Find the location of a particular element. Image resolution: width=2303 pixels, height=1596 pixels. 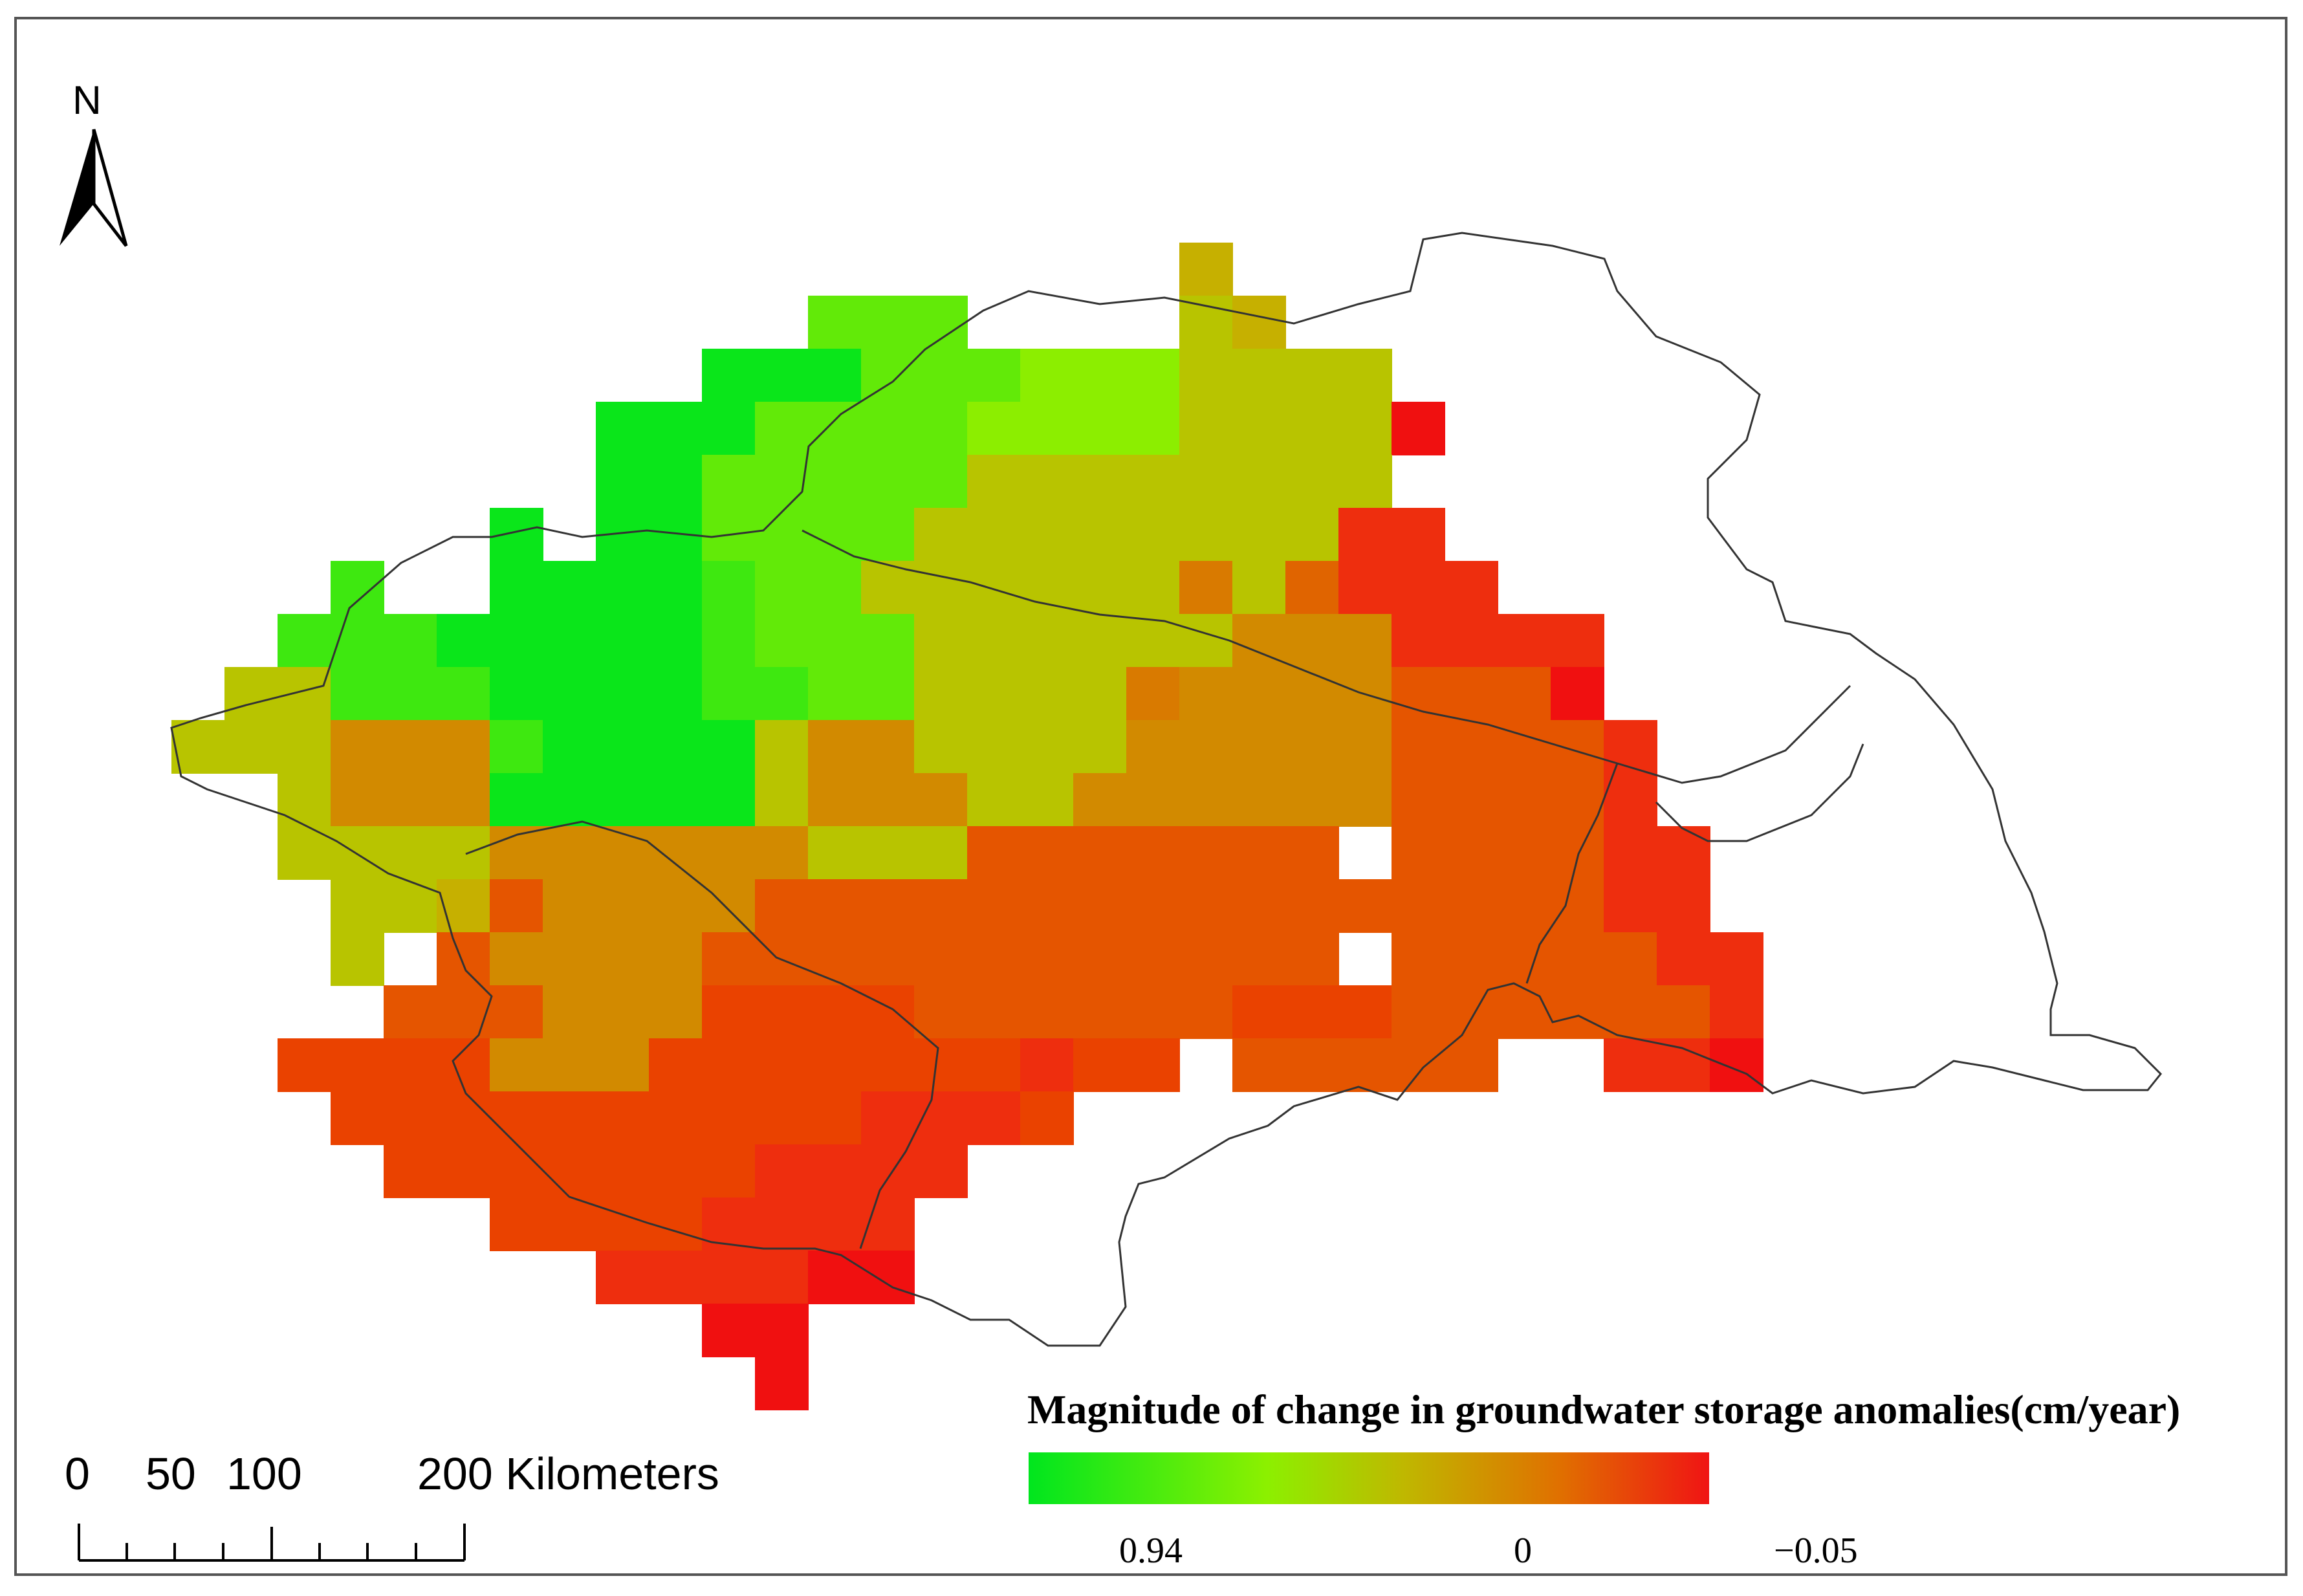

north-arrow-left-icon is located at coordinates (77, 188).